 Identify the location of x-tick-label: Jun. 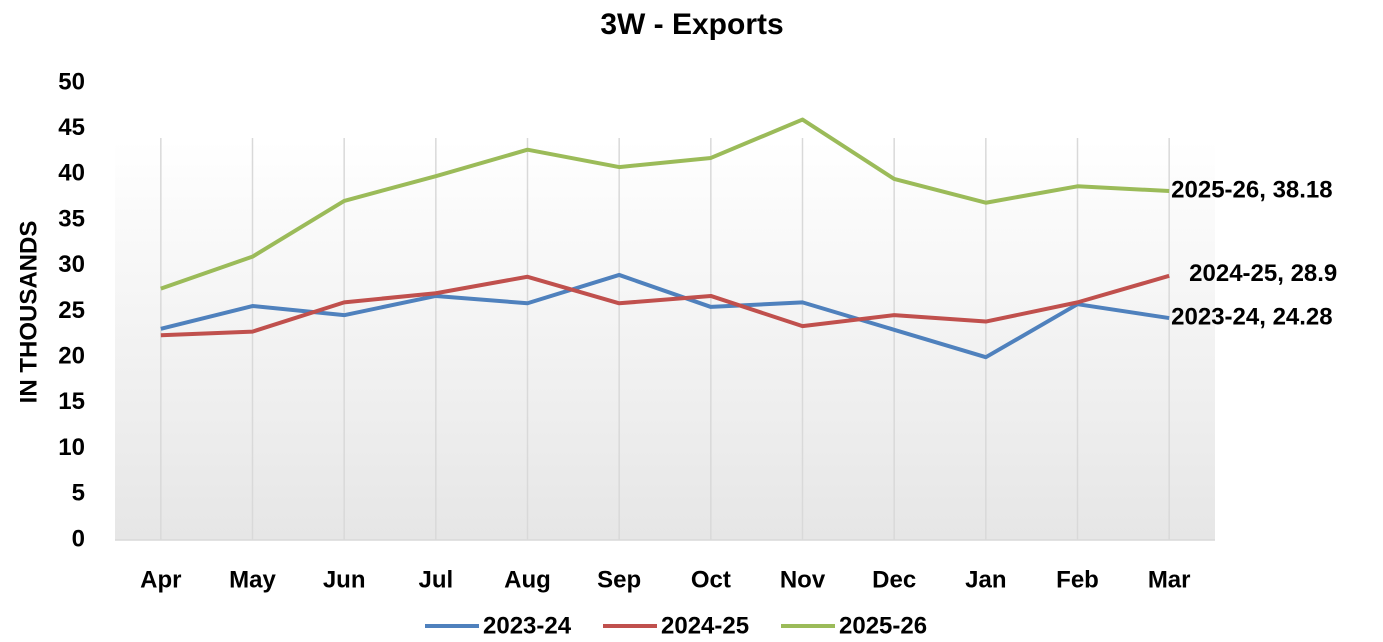
(344, 579).